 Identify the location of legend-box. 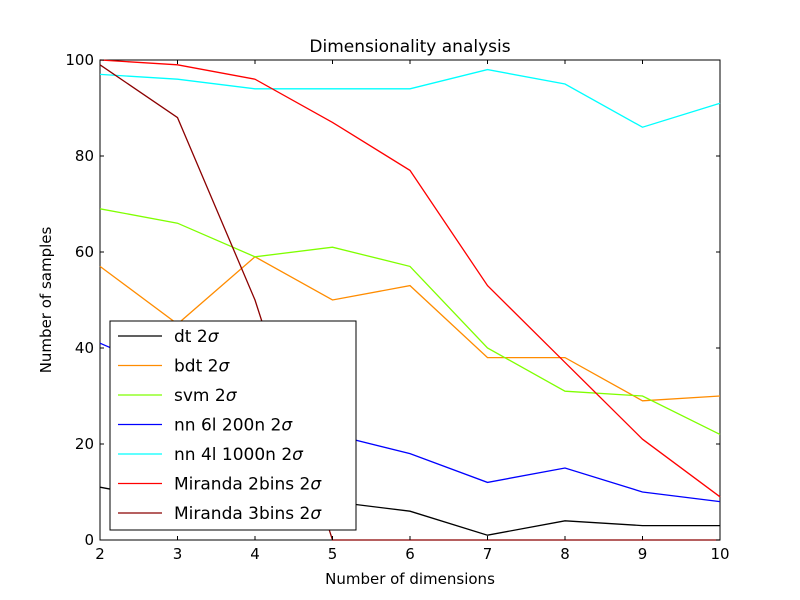
(233, 425).